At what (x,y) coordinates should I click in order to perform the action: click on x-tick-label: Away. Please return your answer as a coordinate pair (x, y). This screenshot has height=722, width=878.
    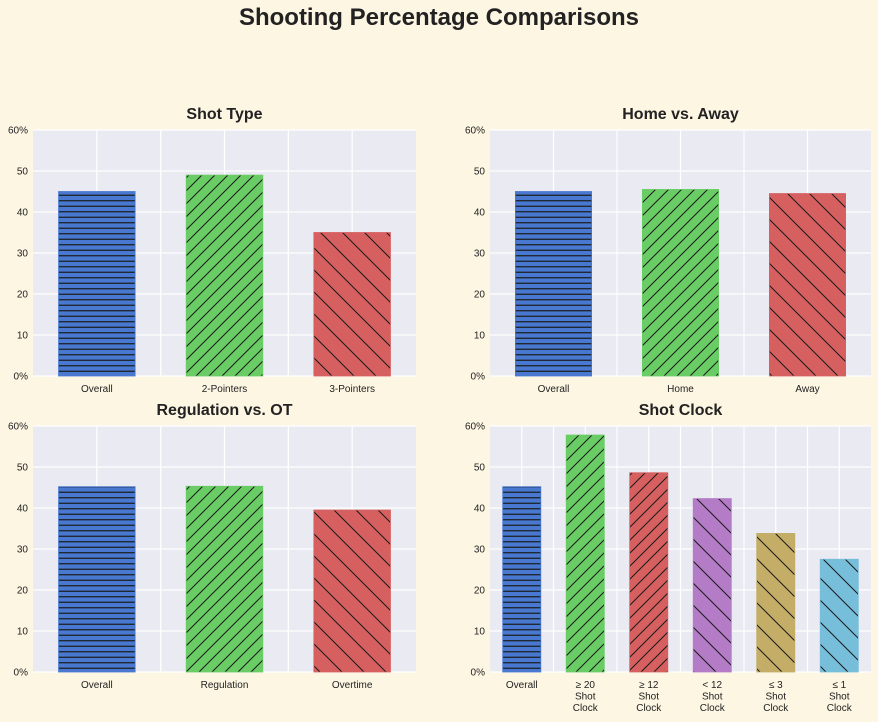
    Looking at the image, I should click on (807, 389).